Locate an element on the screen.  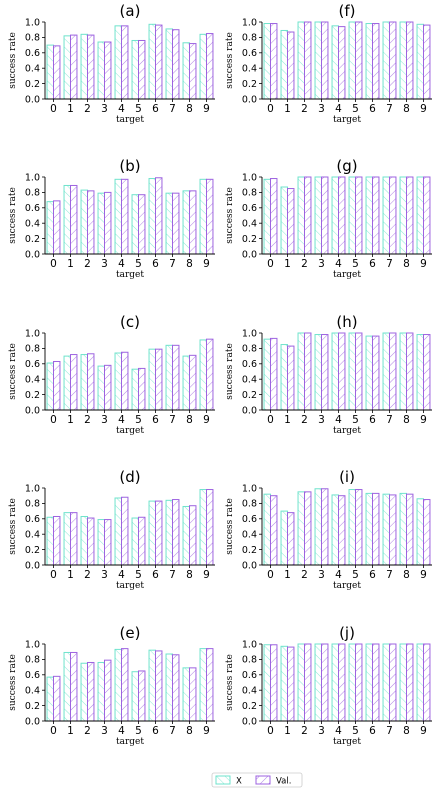
y-tick-label: 0.0 is located at coordinates (32, 721).